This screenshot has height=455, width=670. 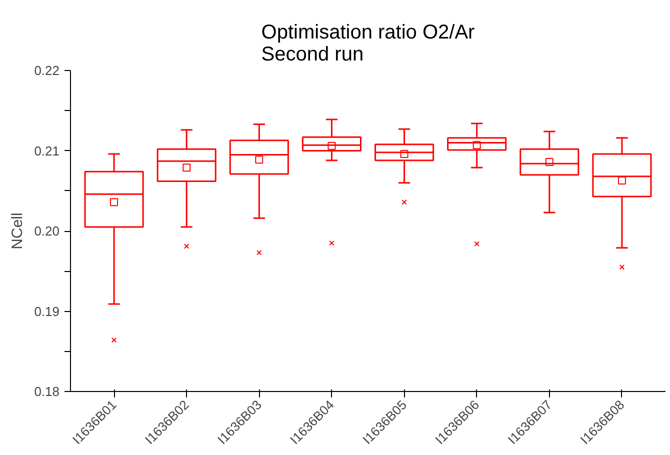 What do you see at coordinates (47, 311) in the screenshot?
I see `y-tick-label: 0.19` at bounding box center [47, 311].